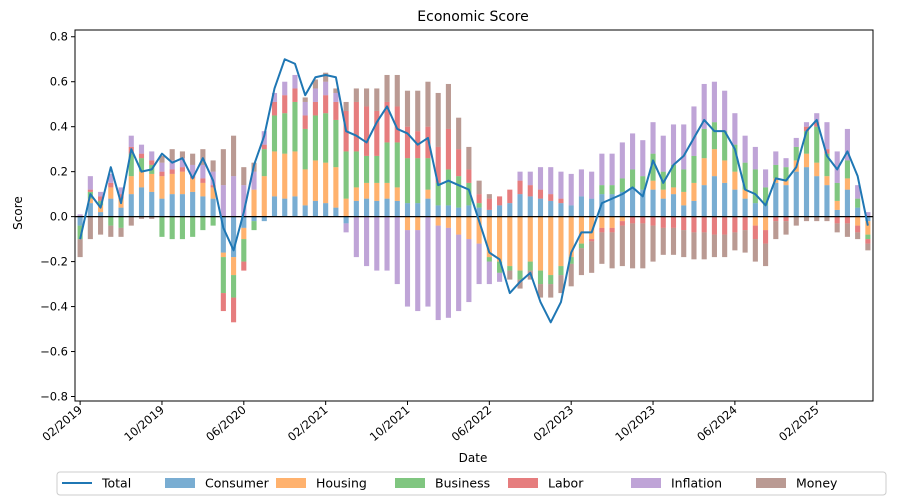  Describe the element at coordinates (54, 352) in the screenshot. I see `y-tick-label: −0.6` at that location.